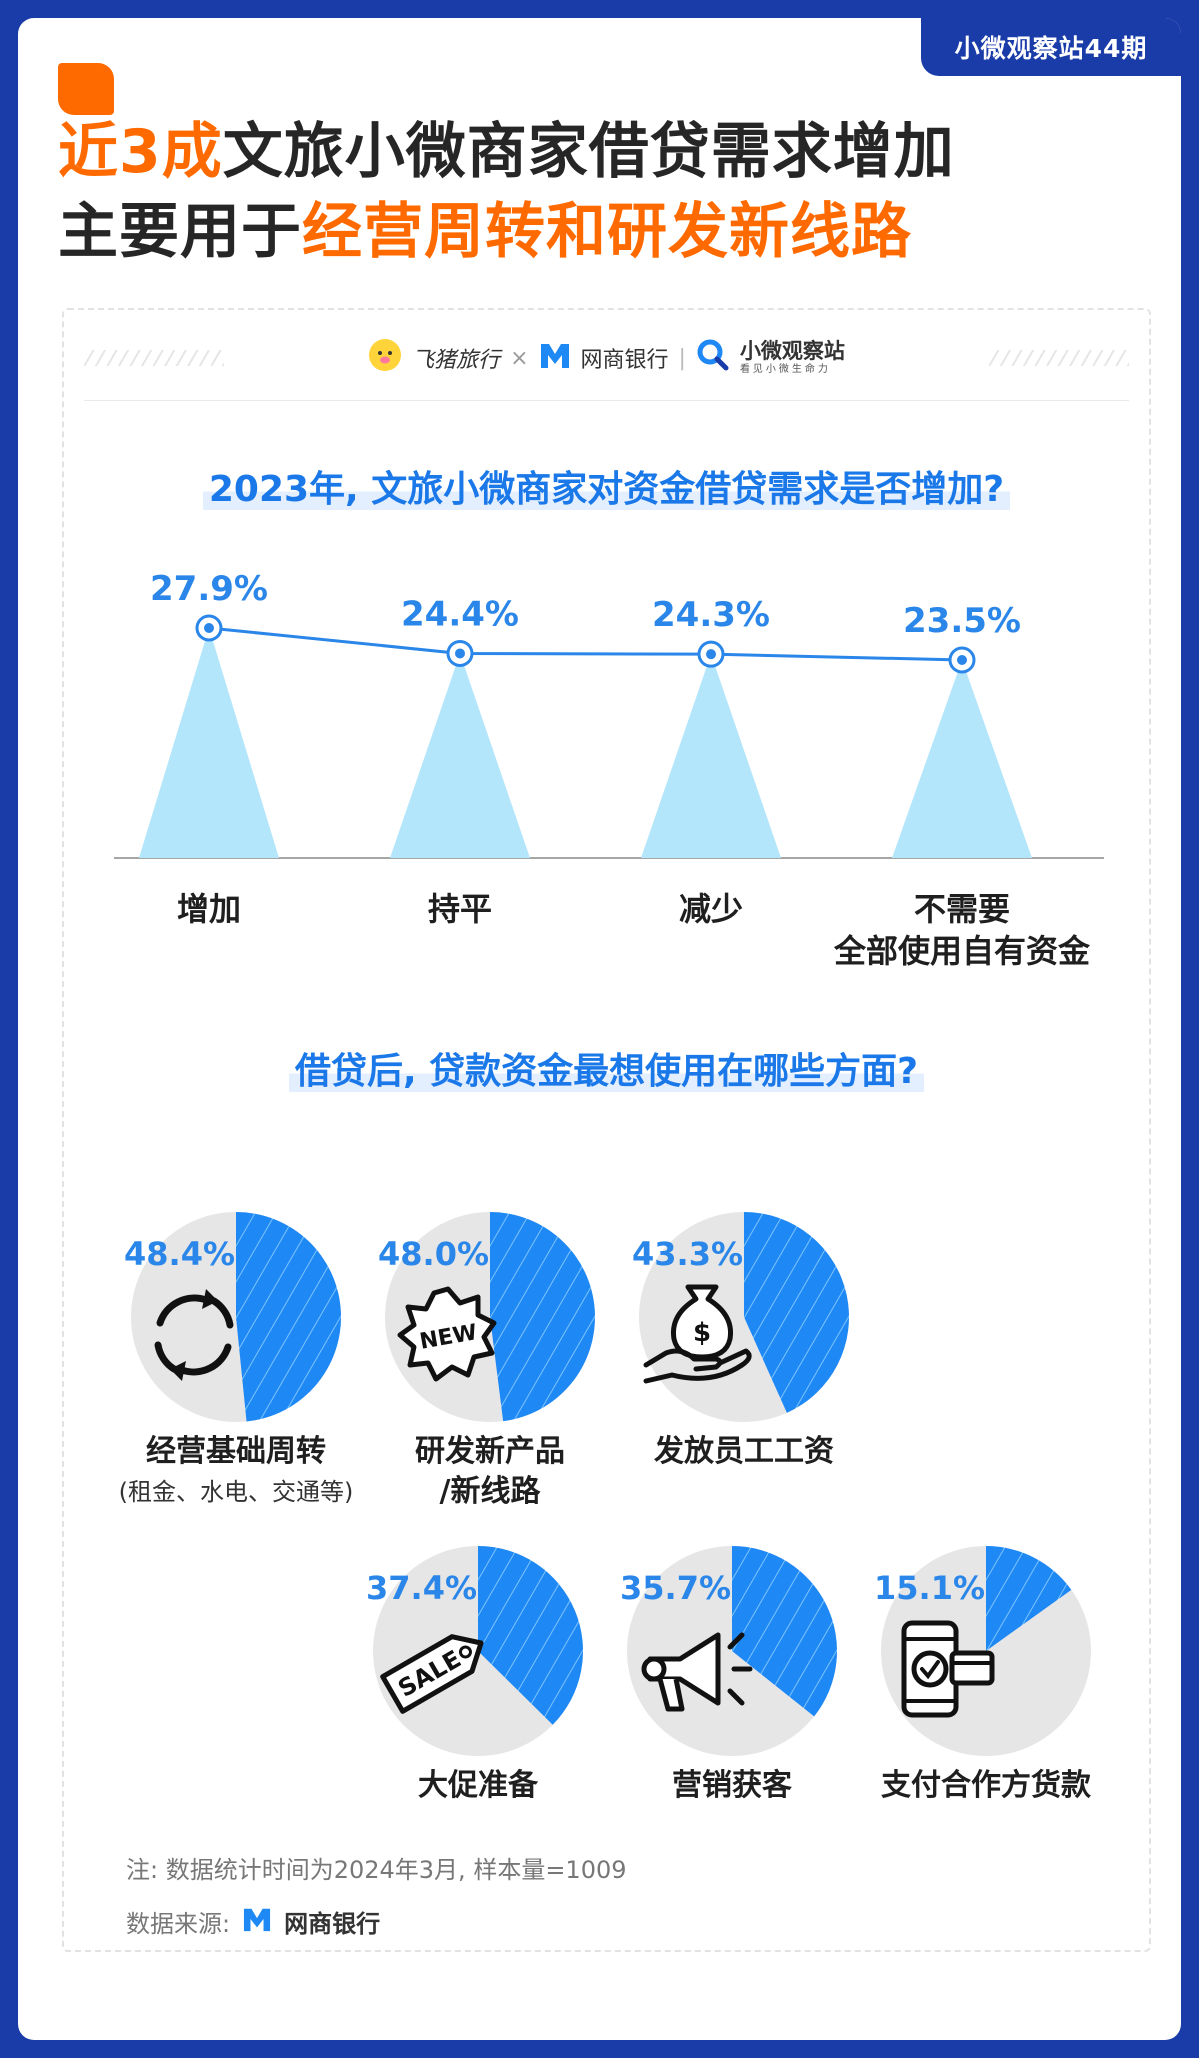 This screenshot has height=2058, width=1199. Describe the element at coordinates (930, 1588) in the screenshot. I see `pie-value-label: 15.1%` at that location.